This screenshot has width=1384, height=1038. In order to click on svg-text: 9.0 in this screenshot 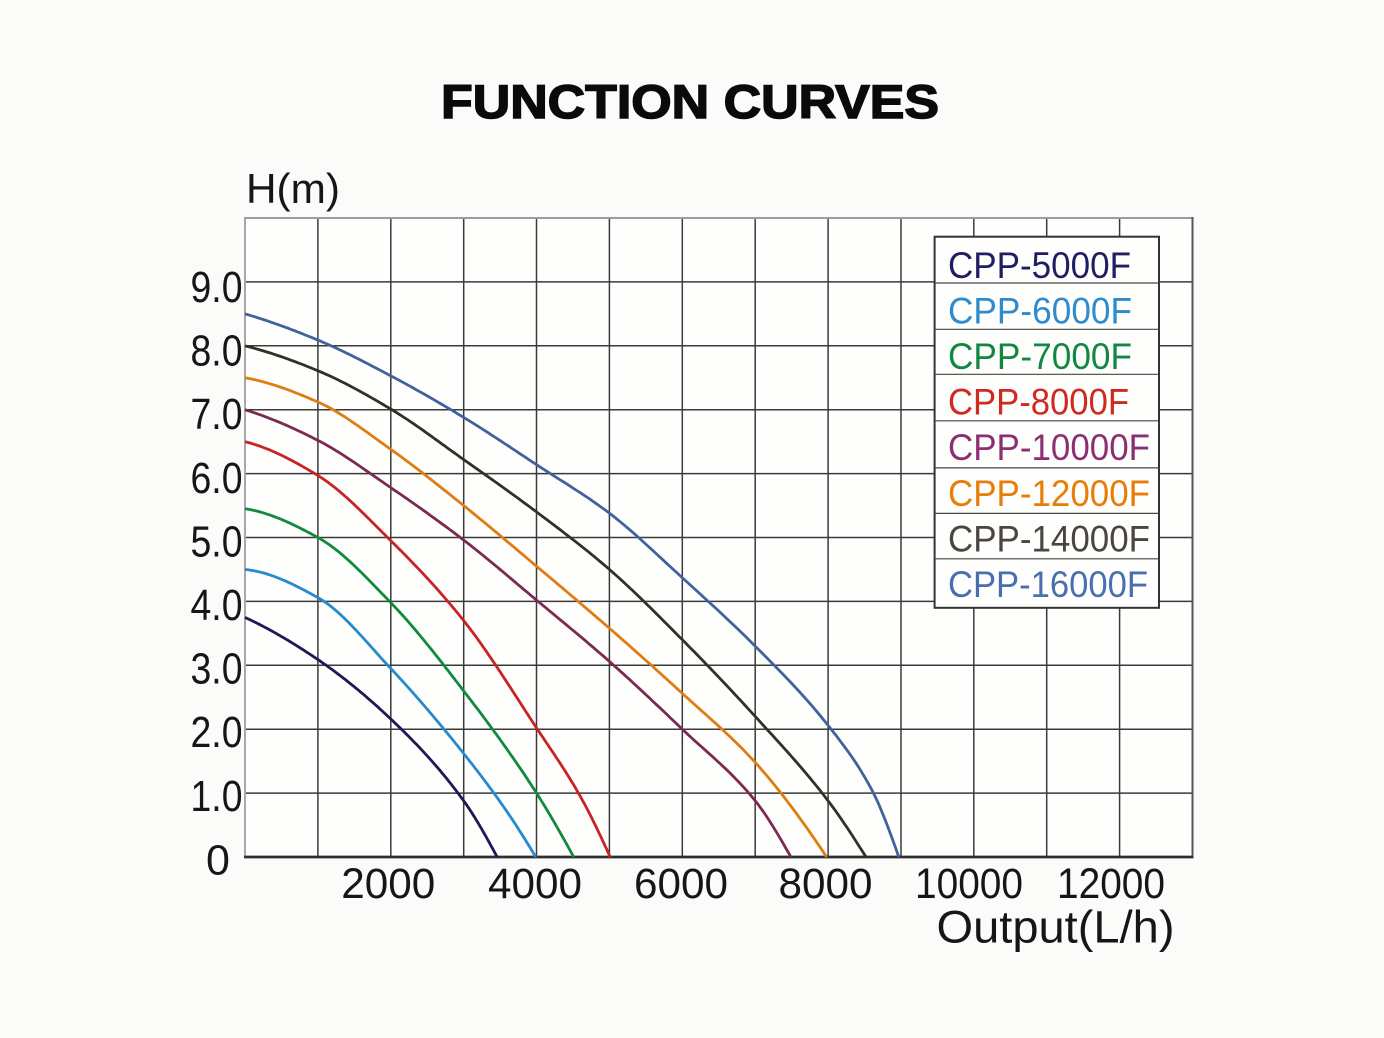, I will do `click(217, 287)`.